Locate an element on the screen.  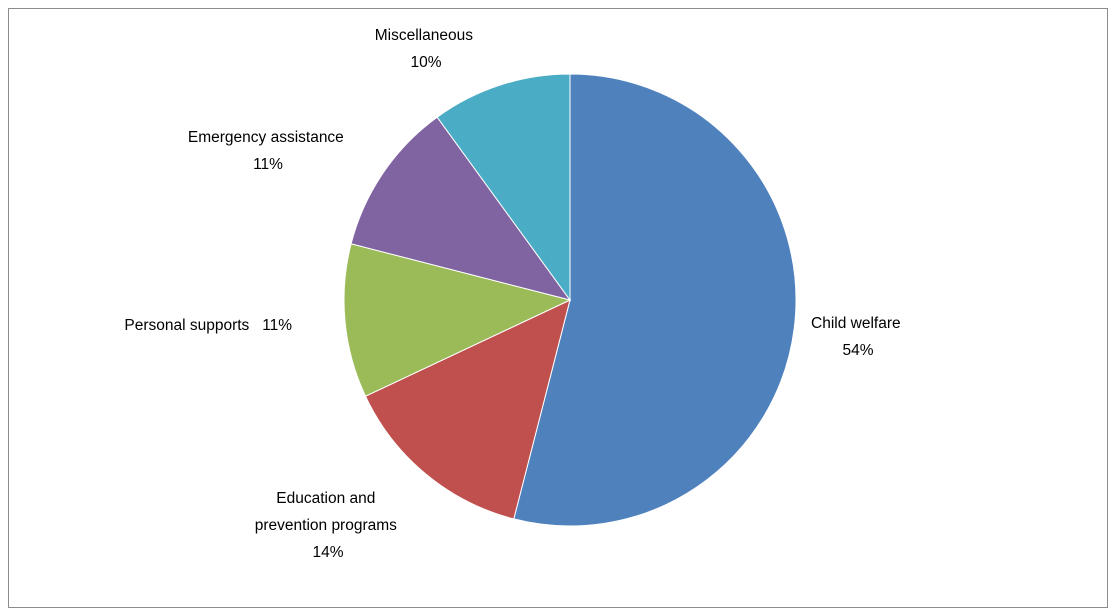
data-label-emergency-assistance-name: Emergency assistance is located at coordinates (266, 137).